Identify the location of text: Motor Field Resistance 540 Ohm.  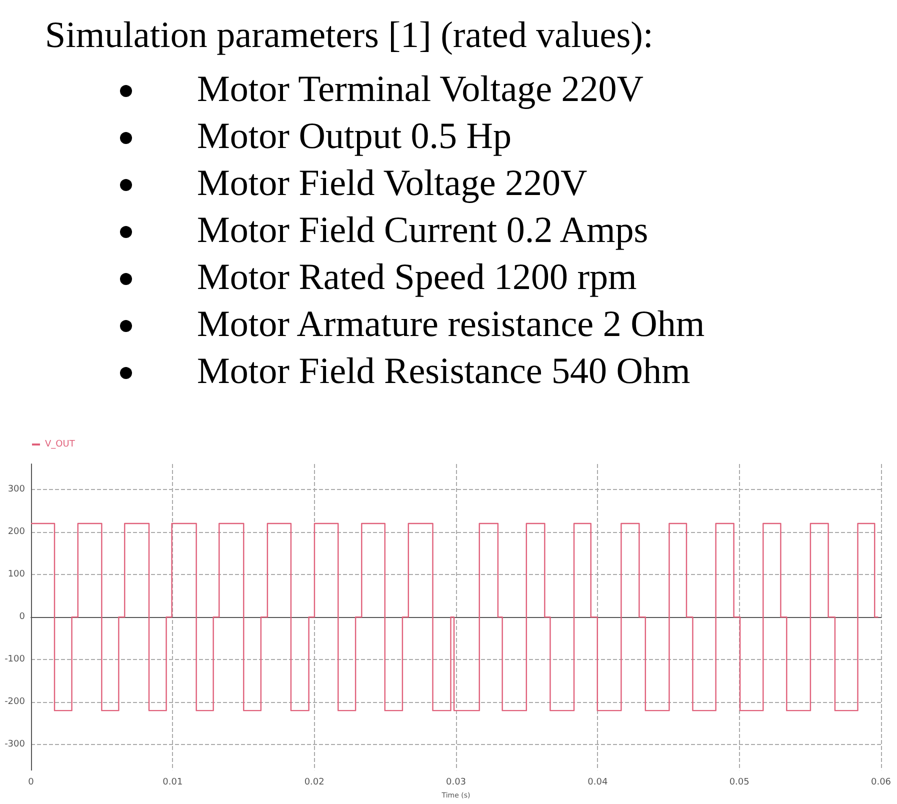
(444, 372).